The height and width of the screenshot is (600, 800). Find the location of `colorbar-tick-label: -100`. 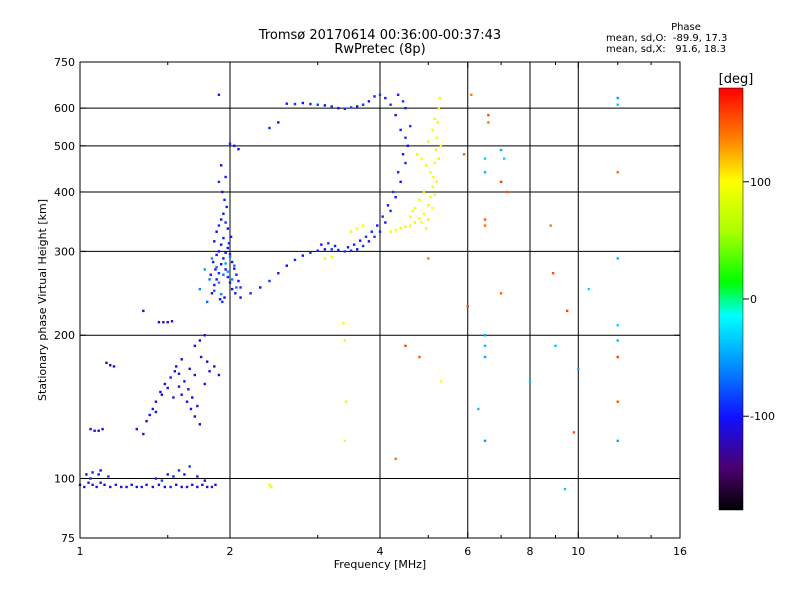

colorbar-tick-label: -100 is located at coordinates (762, 416).